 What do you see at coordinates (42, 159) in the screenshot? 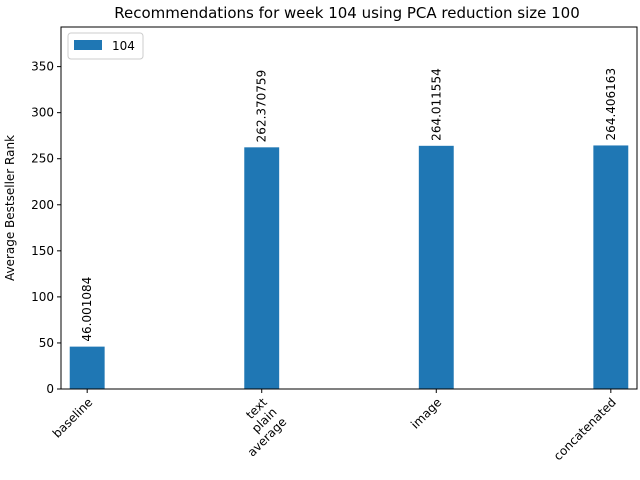
I see `y-tick-label: 250` at bounding box center [42, 159].